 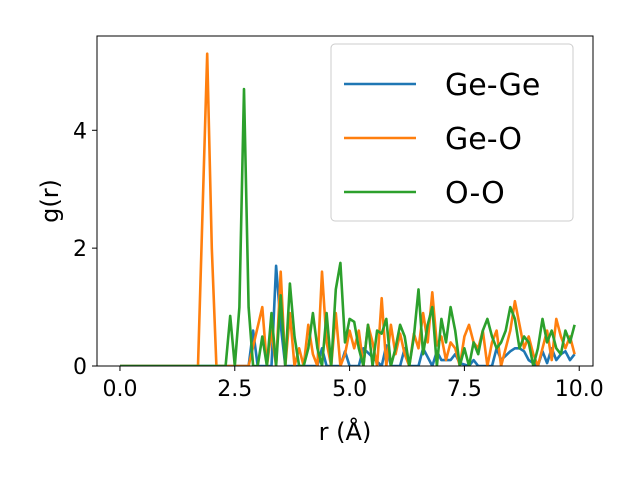 What do you see at coordinates (80, 249) in the screenshot?
I see `y-tick-label: 2` at bounding box center [80, 249].